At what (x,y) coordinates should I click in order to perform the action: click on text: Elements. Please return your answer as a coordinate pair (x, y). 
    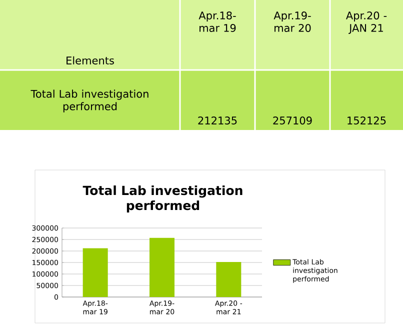
    Looking at the image, I should click on (90, 60).